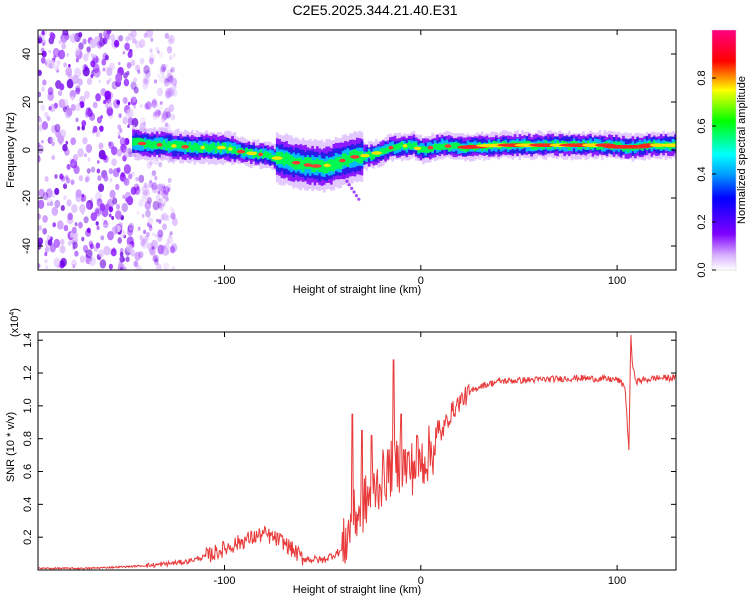  Describe the element at coordinates (11, 150) in the screenshot. I see `spectrogram-ylabel: Frequency (Hz)` at that location.